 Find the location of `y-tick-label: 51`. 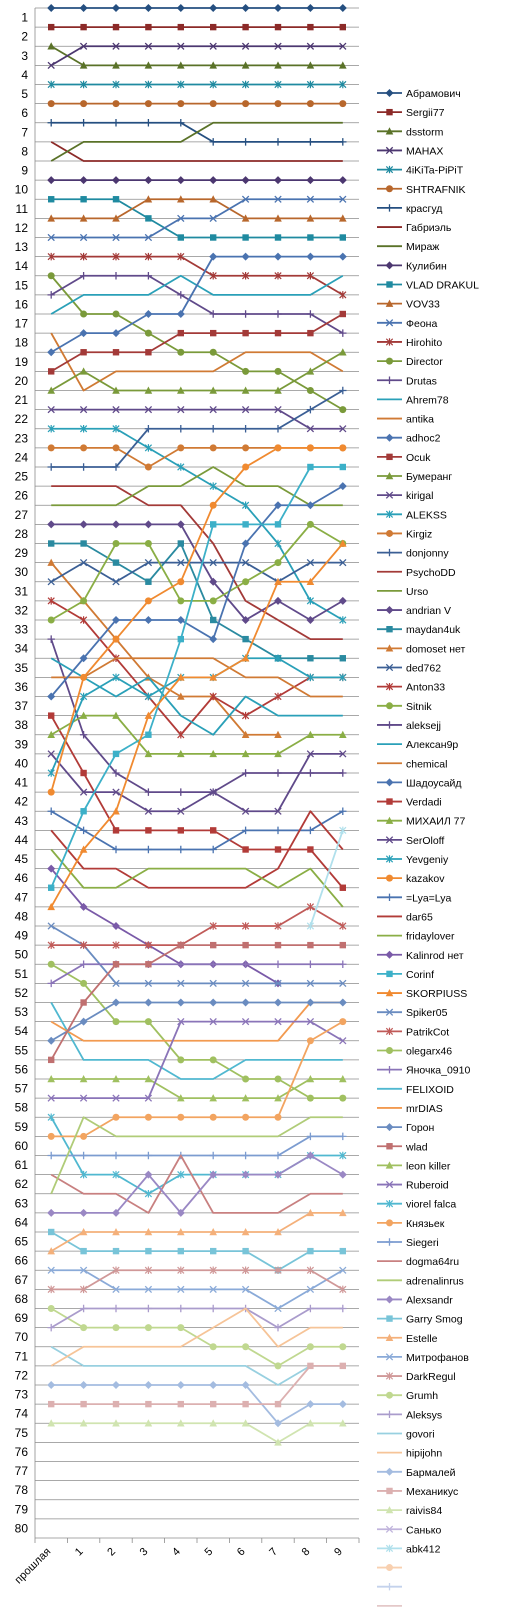

y-tick-label: 51 is located at coordinates (22, 974).